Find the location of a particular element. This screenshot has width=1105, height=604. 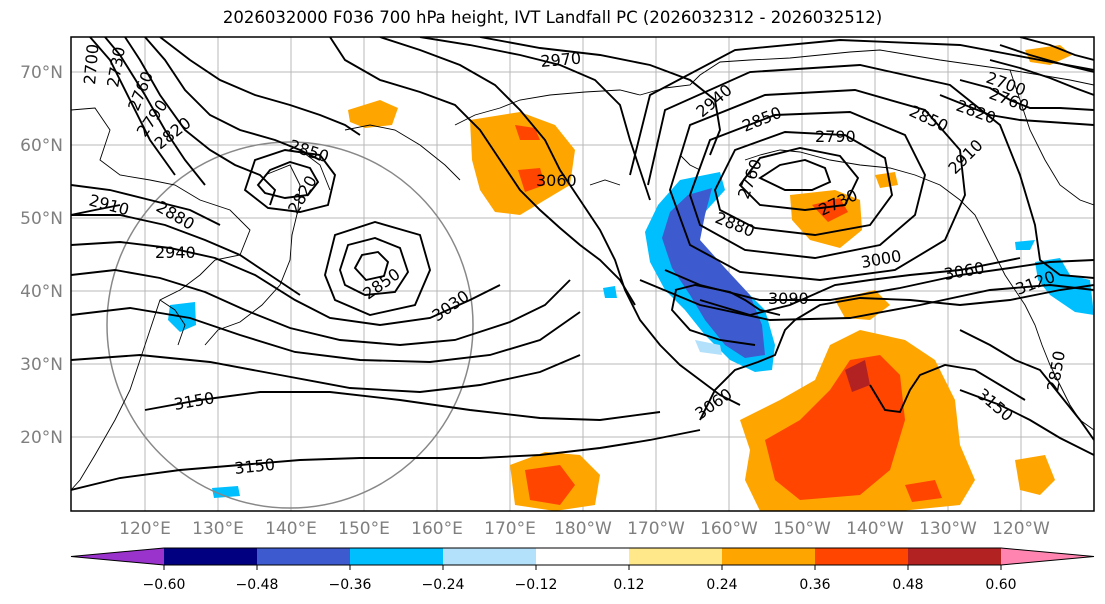

lat-label: 20°N is located at coordinates (41, 438).